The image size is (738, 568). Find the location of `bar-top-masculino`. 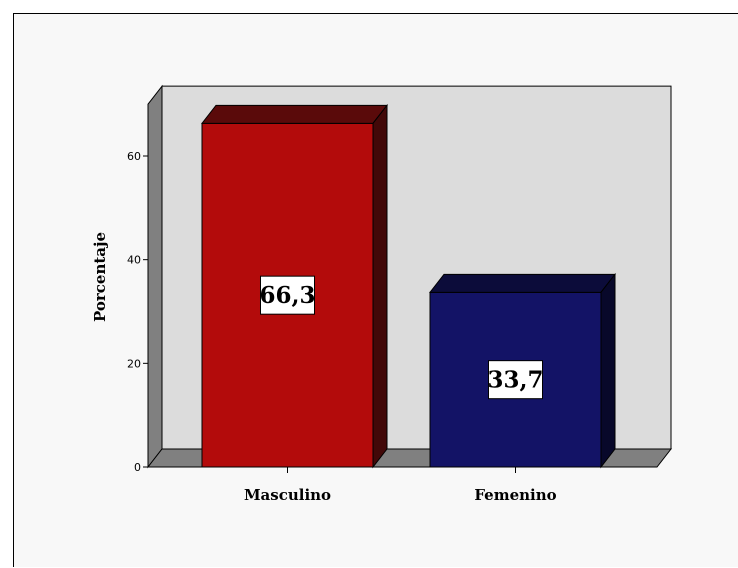

bar-top-masculino is located at coordinates (294, 114).